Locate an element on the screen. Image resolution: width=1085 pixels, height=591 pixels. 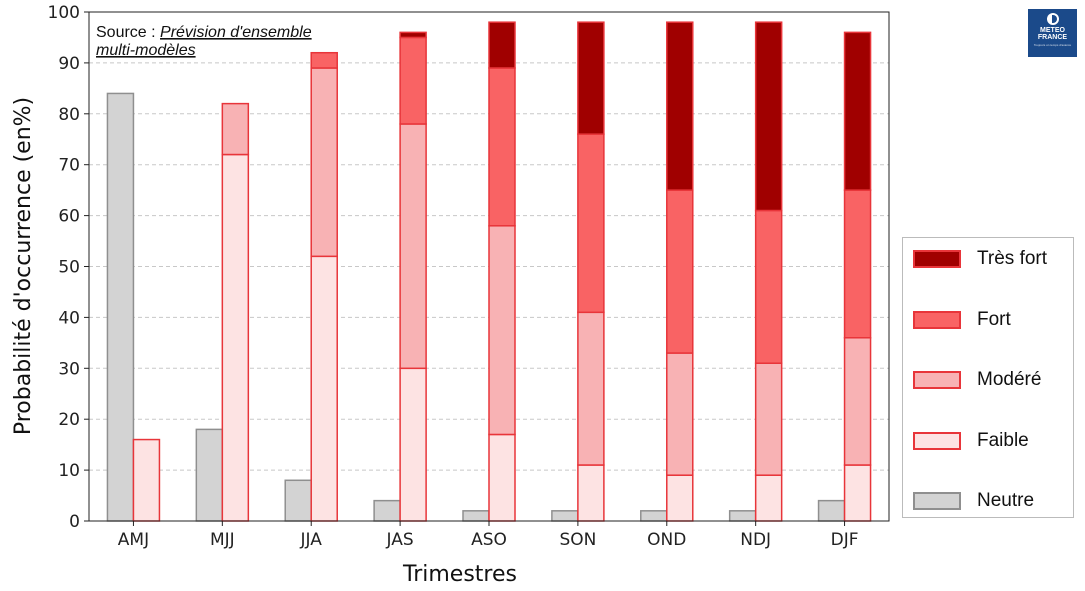
legend-item: Très fort is located at coordinates (980, 259).